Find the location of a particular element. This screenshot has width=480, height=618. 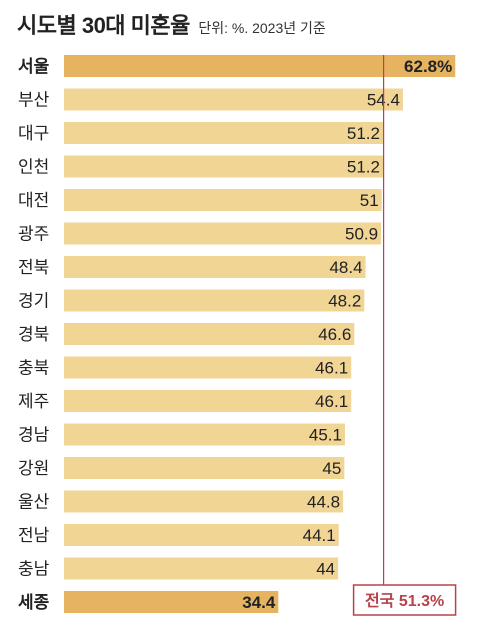

category-label: 인천 is located at coordinates (33, 167).